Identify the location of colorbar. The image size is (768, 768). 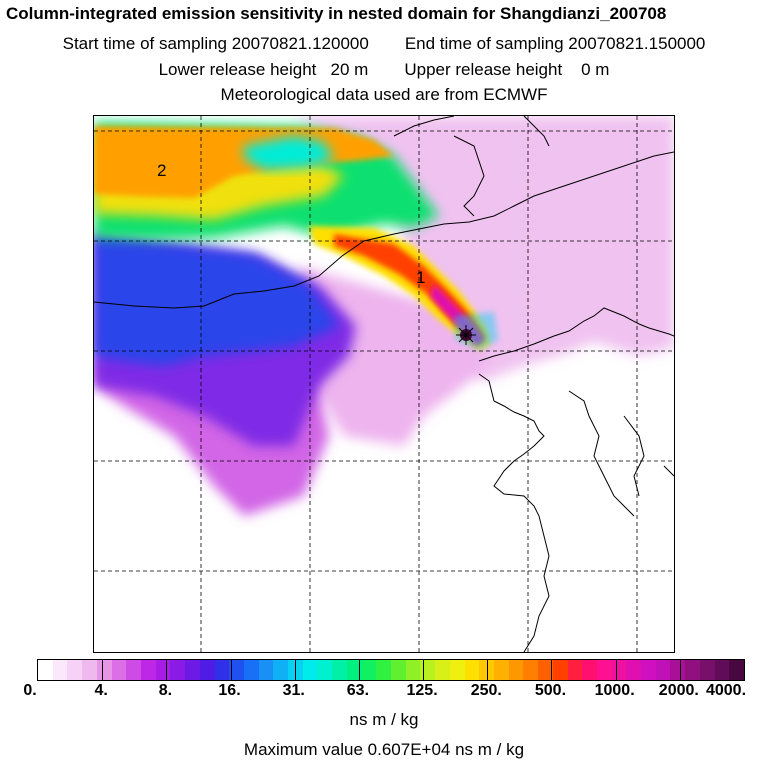
(391, 670).